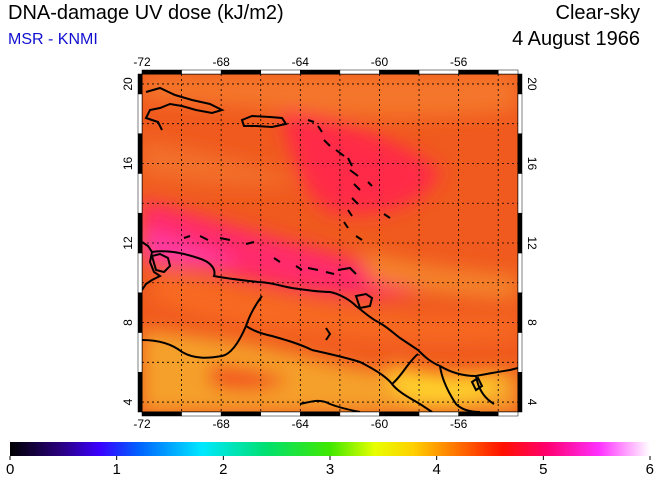 Image resolution: width=660 pixels, height=480 pixels. Describe the element at coordinates (128, 163) in the screenshot. I see `lat-tick-label-left: 16` at that location.